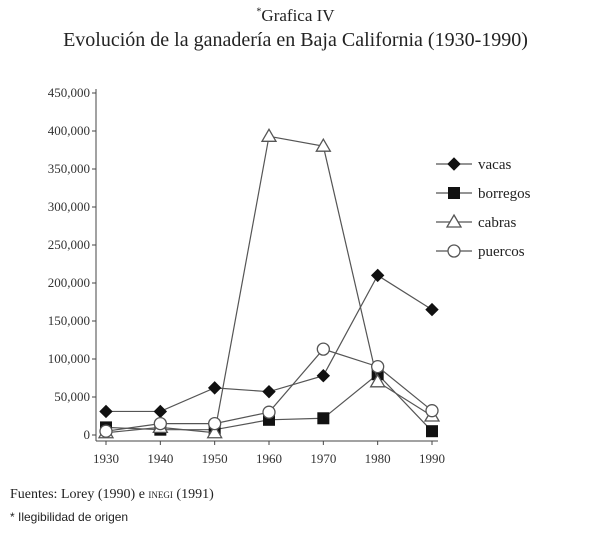 The image size is (591, 533). I want to click on x-tick-label: 1930, so click(106, 458).